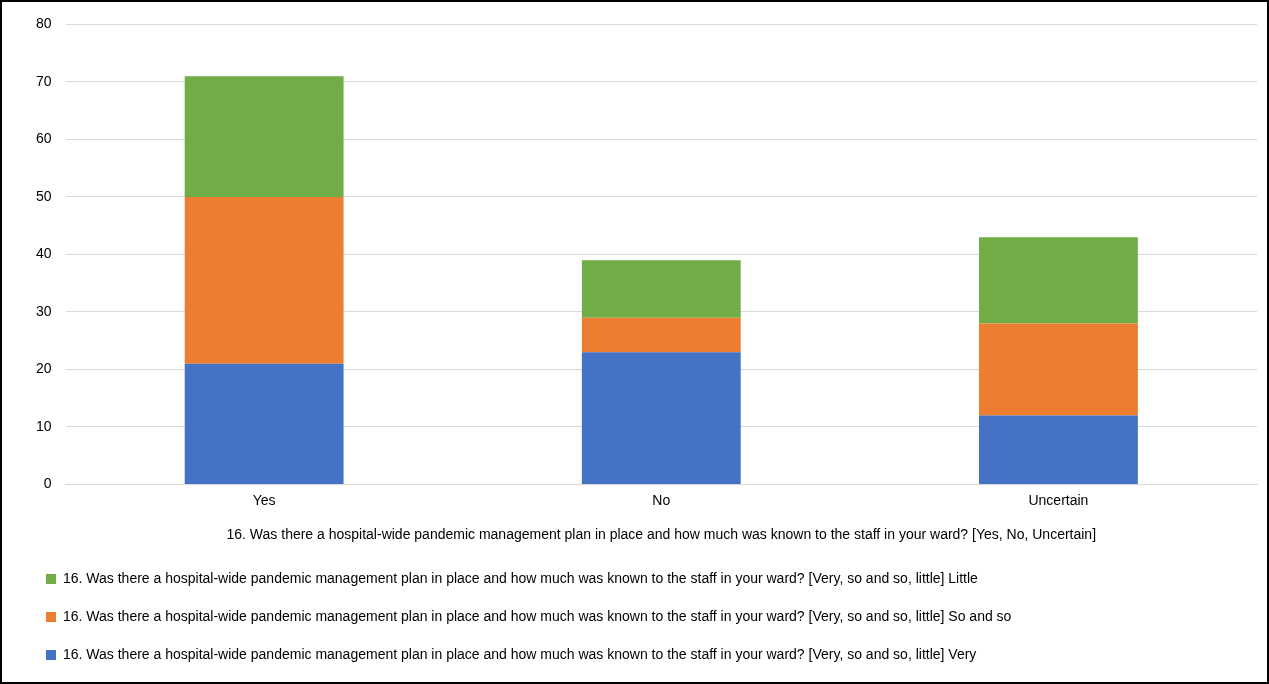  I want to click on x-tick-label: Yes, so click(264, 499).